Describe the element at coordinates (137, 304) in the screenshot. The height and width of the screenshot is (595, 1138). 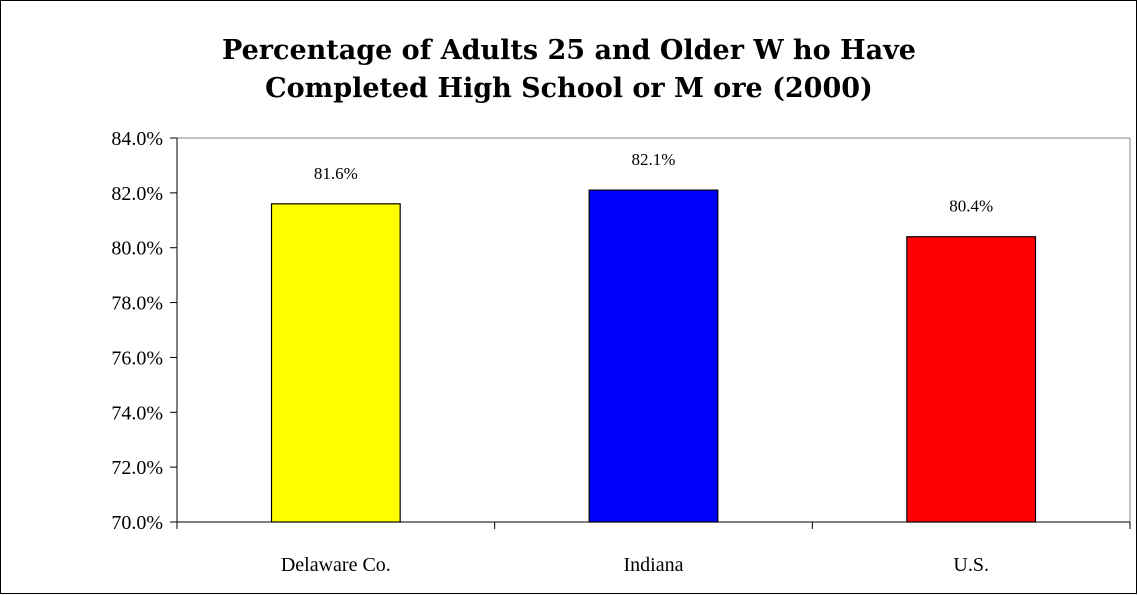
I see `y-tick-label: 78.0%` at that location.